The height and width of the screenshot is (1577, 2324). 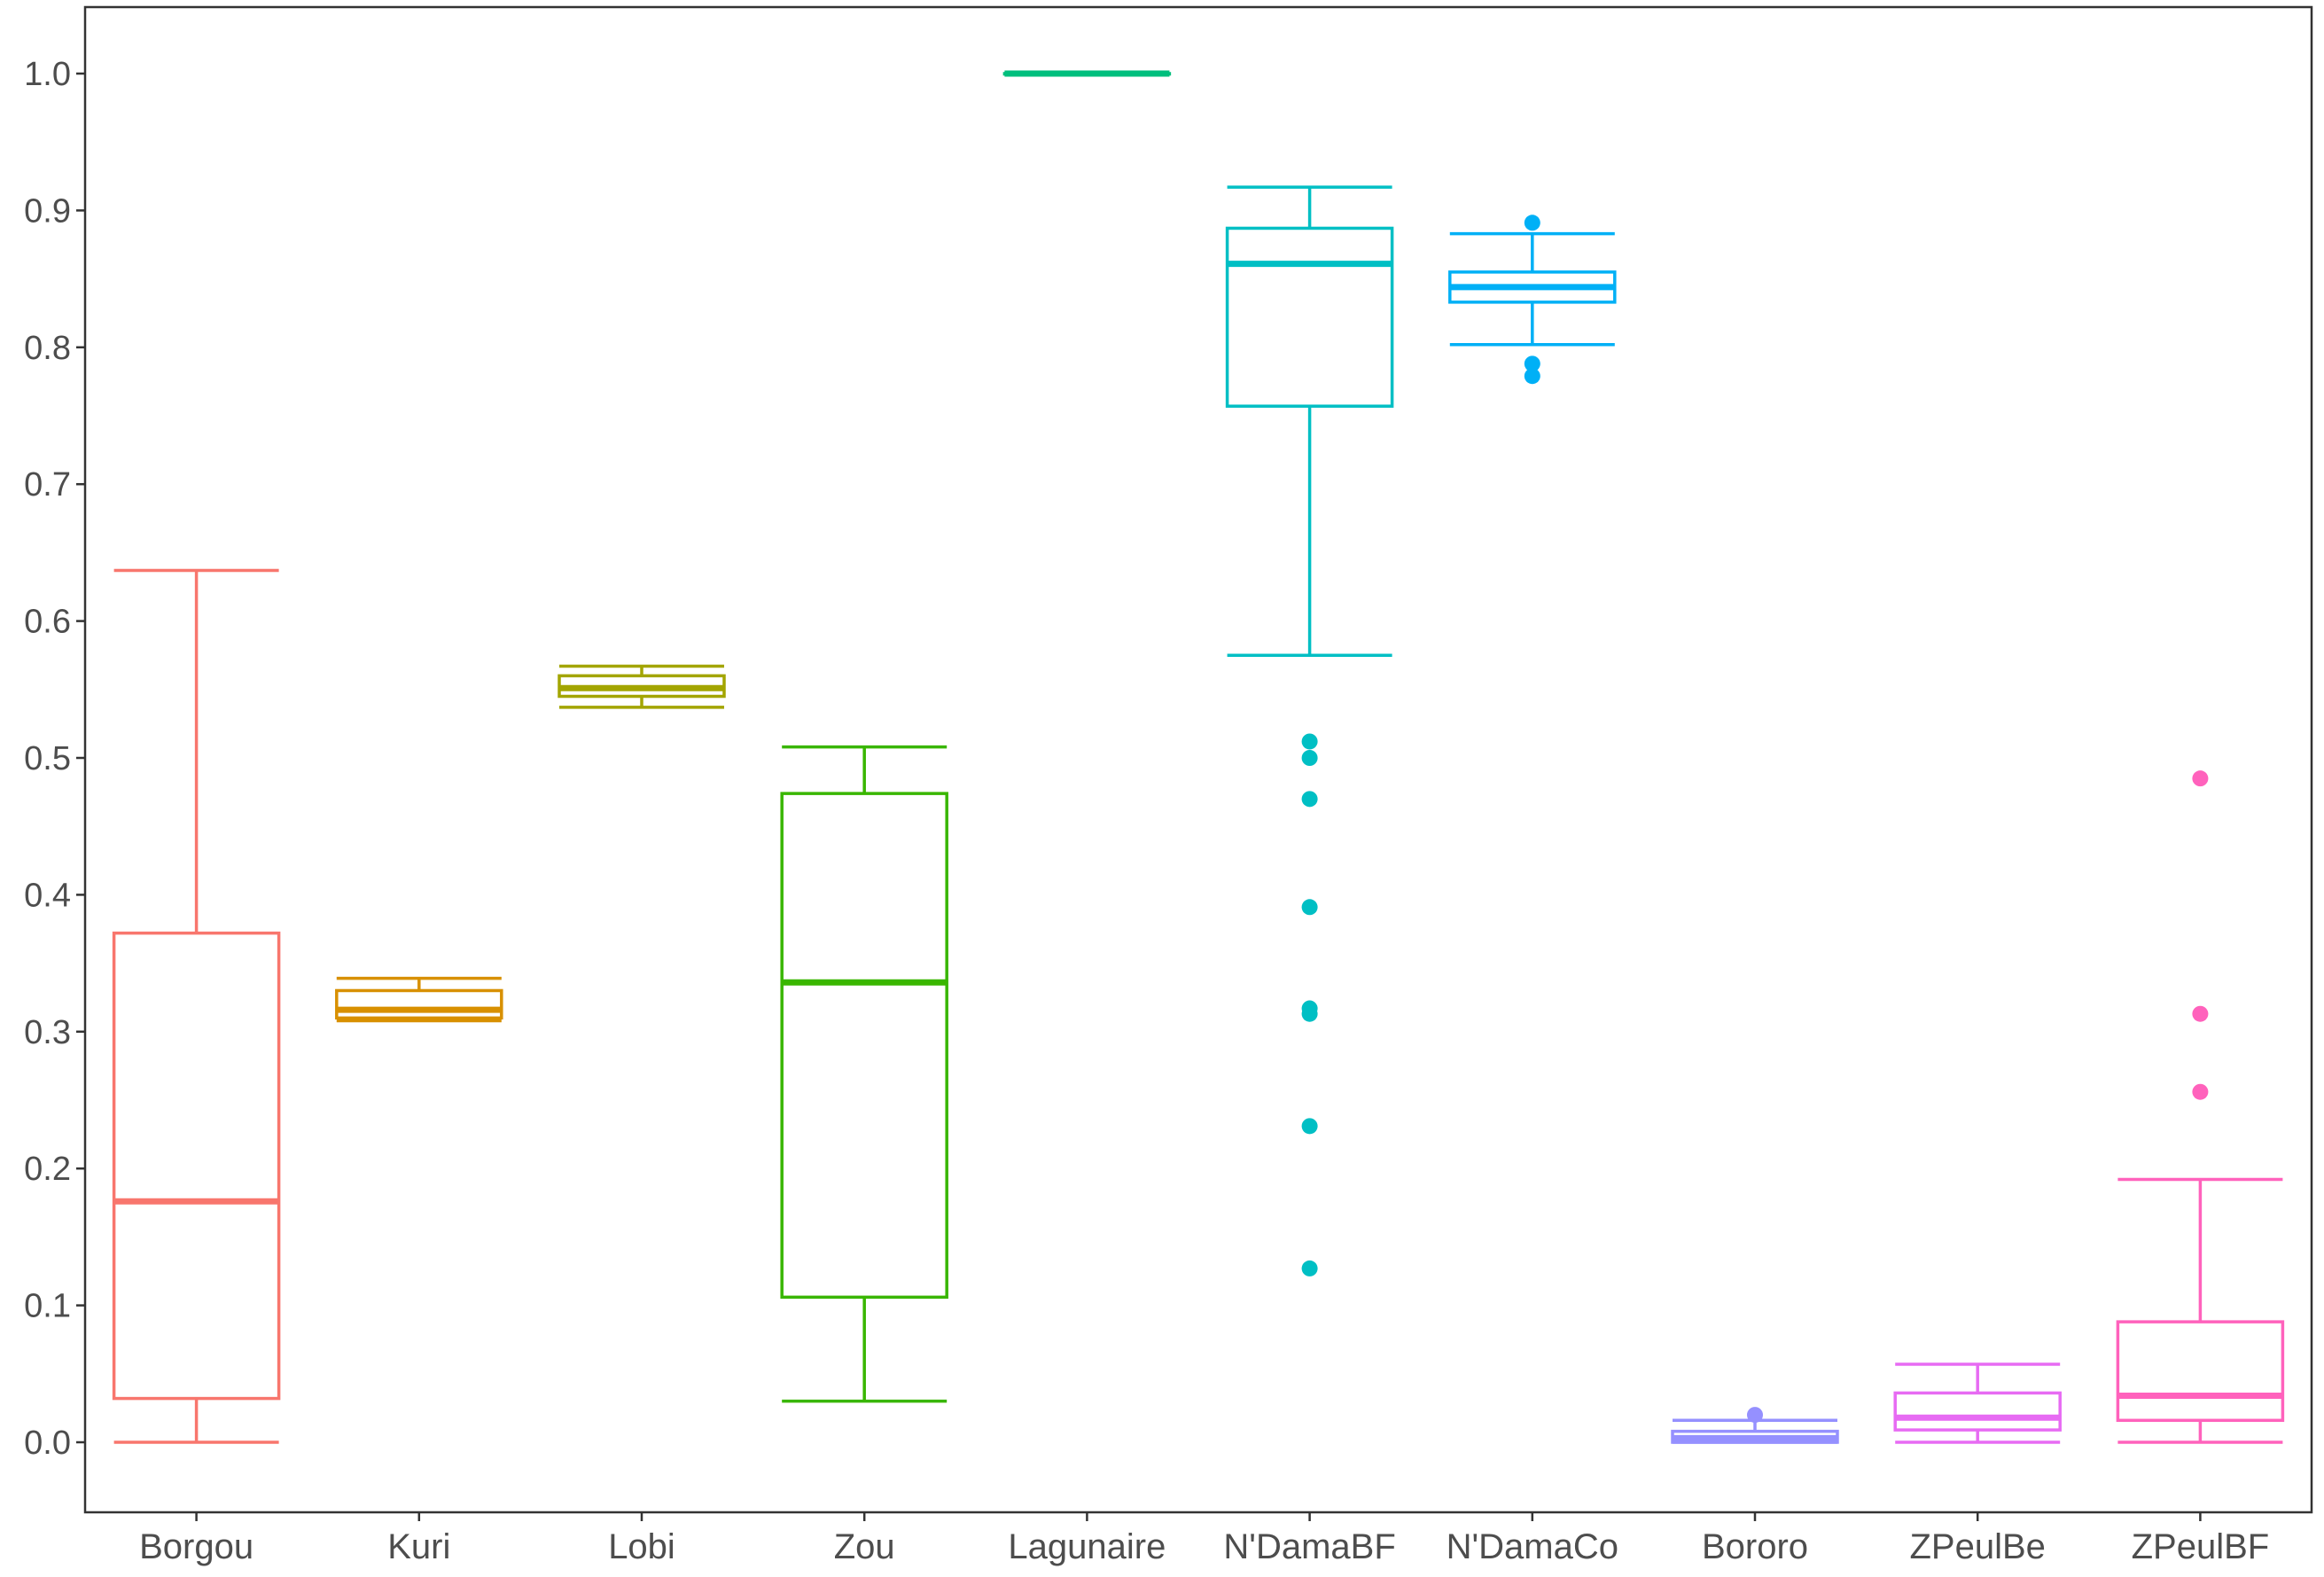 What do you see at coordinates (642, 1546) in the screenshot?
I see `x-tick-label: Lobi` at bounding box center [642, 1546].